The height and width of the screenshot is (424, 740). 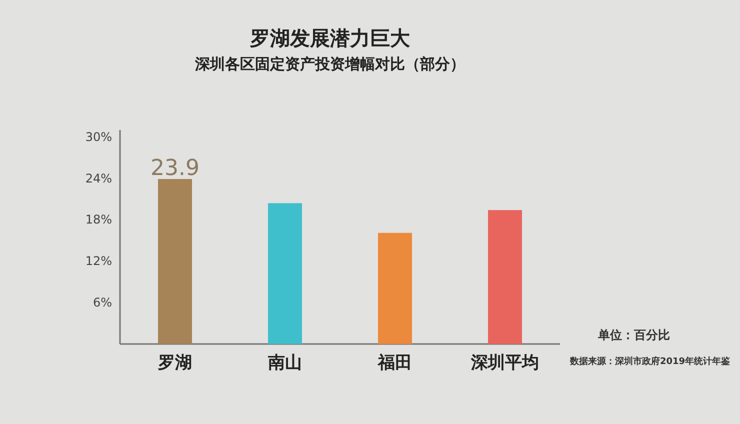 I want to click on x-tick-label: 南山, so click(x=284, y=363).